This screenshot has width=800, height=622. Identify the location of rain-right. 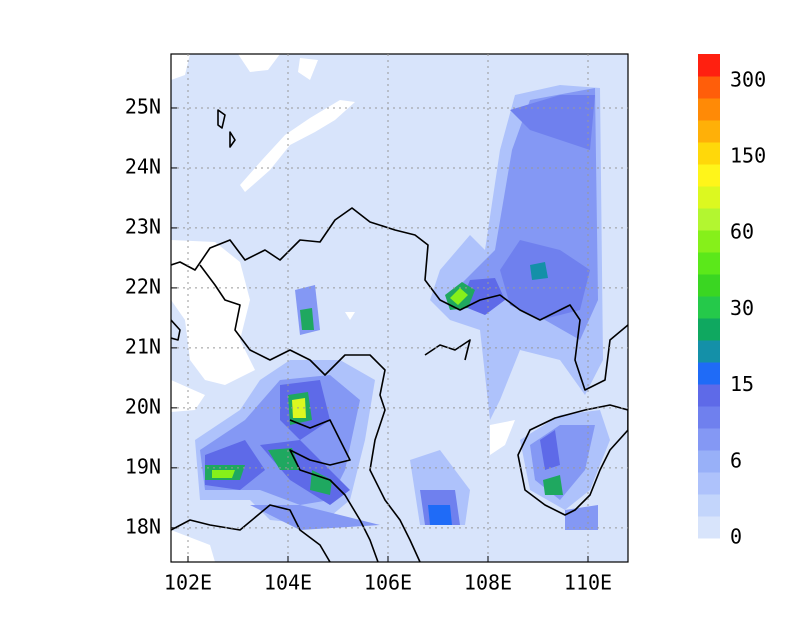
(516, 252).